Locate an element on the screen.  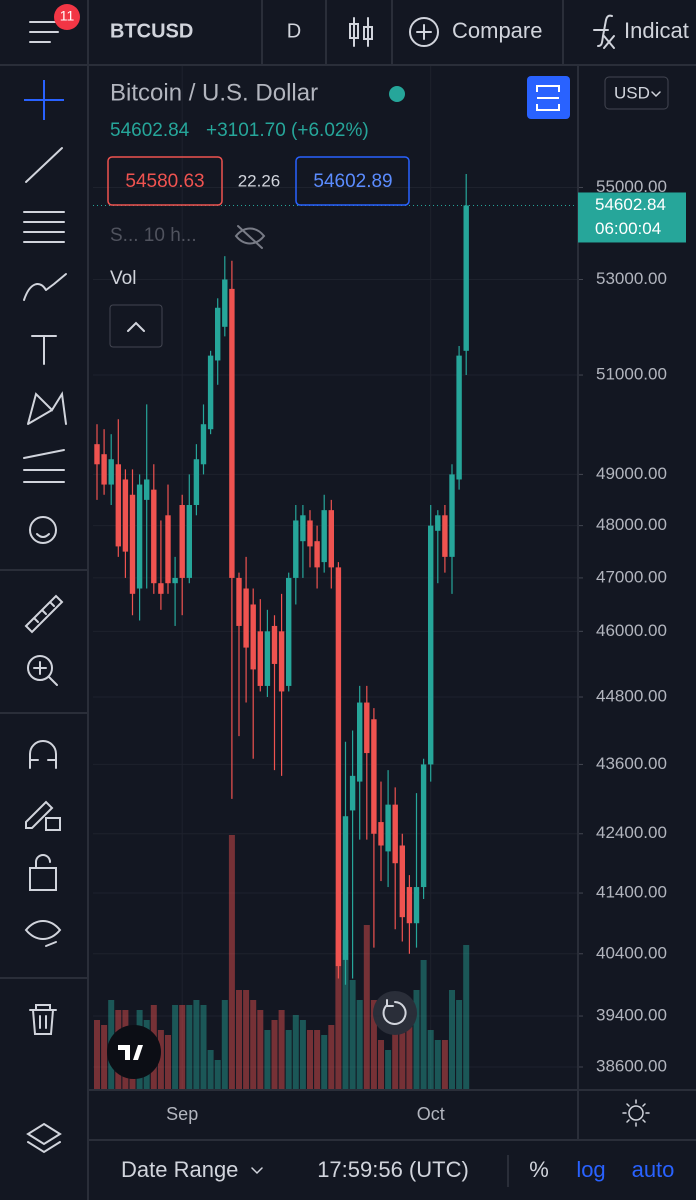
collapse-legend is located at coordinates (136, 326).